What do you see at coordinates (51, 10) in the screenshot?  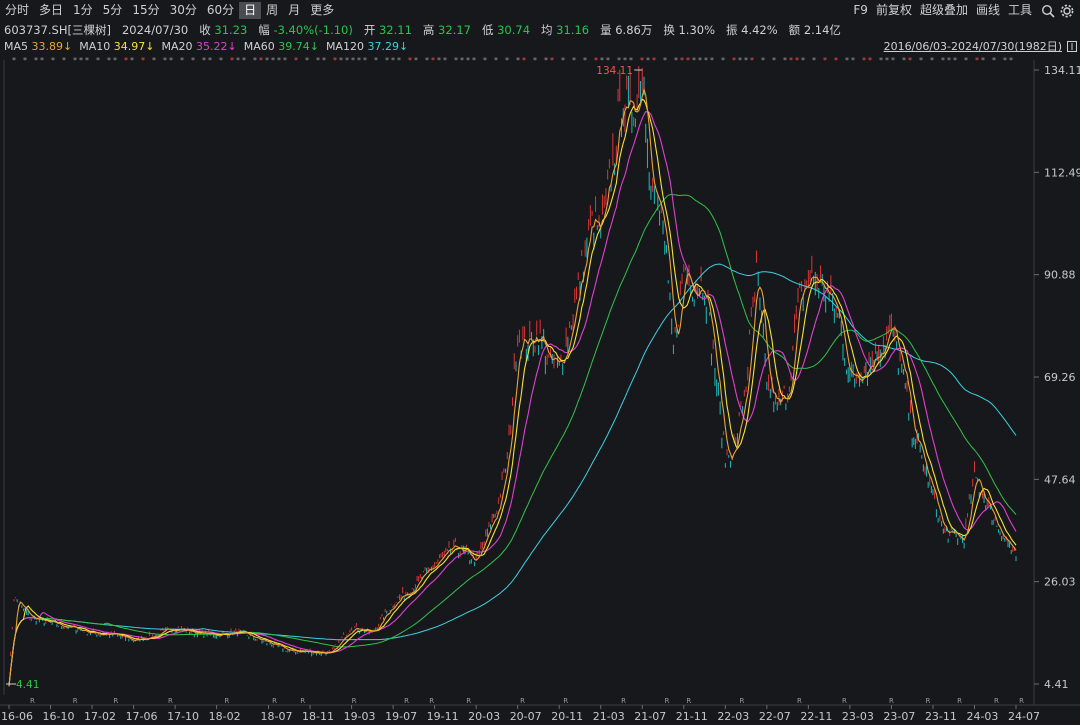 I see `period-tab-multiday: 多日` at bounding box center [51, 10].